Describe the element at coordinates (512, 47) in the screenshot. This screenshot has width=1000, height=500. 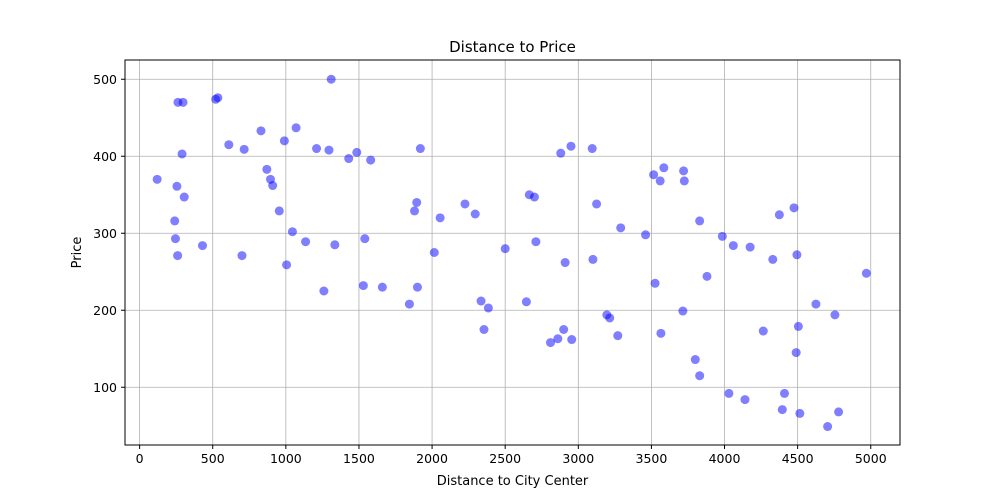
I see `chart-title: Distance to Price` at that location.